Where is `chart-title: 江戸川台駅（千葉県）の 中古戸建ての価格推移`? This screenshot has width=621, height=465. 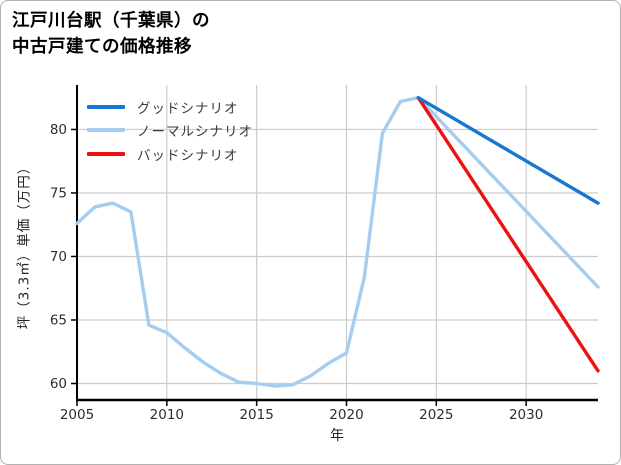
chart-title: 江戸川台駅（千葉県）の 中古戸建ての価格推移 is located at coordinates (111, 34).